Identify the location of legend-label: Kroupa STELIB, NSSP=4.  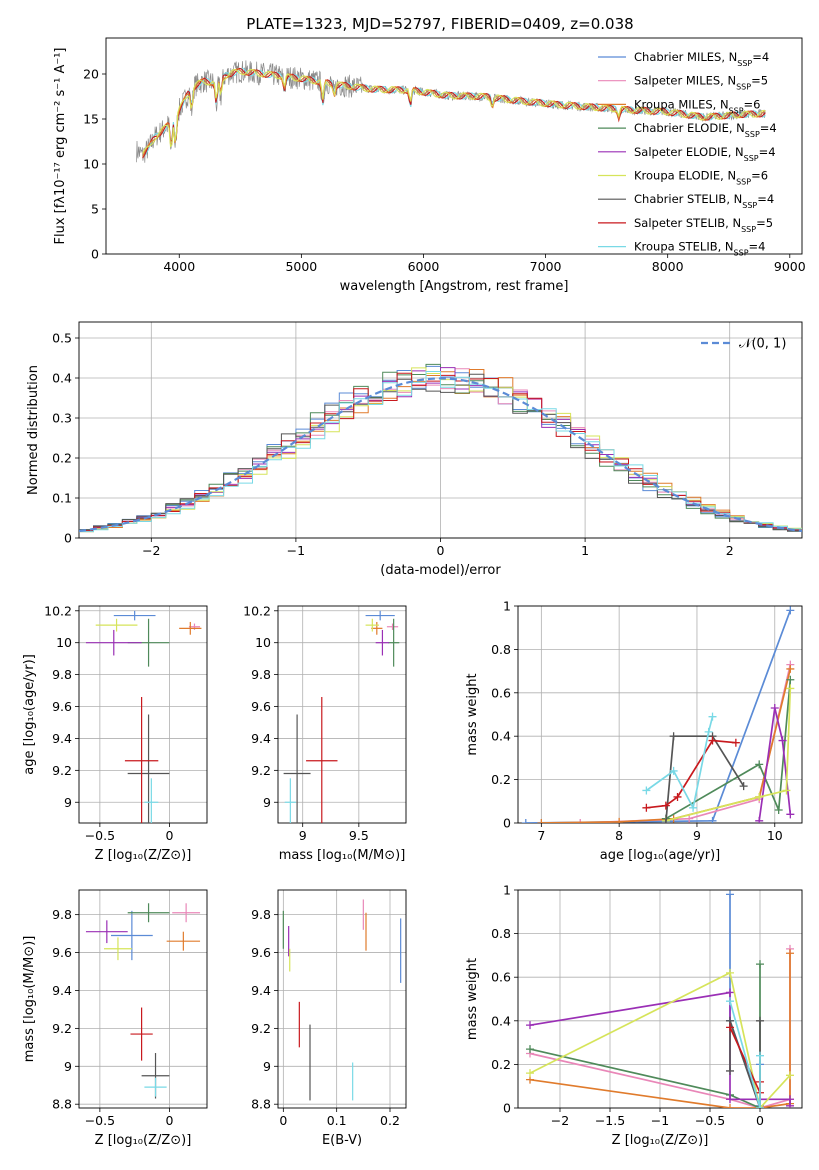
(699, 249).